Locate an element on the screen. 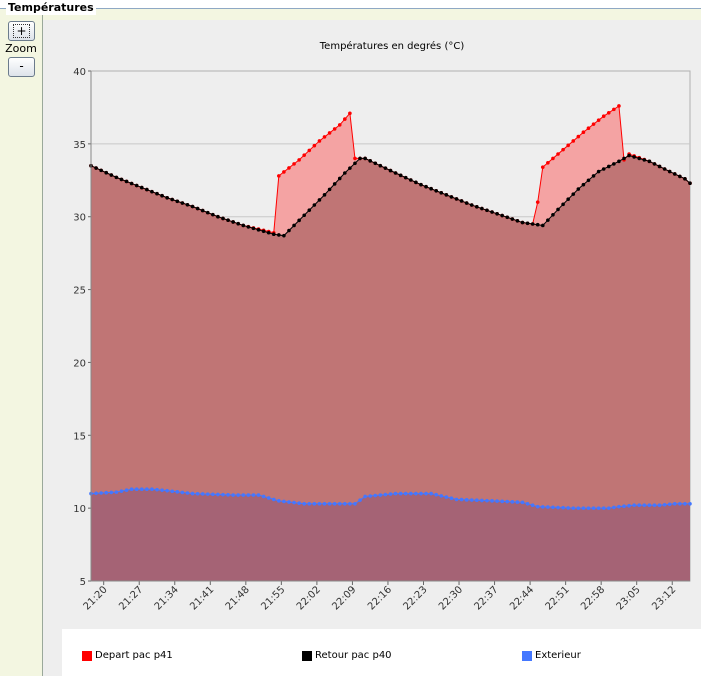 Image resolution: width=701 pixels, height=676 pixels. x-tick-label: 22:09 is located at coordinates (344, 598).